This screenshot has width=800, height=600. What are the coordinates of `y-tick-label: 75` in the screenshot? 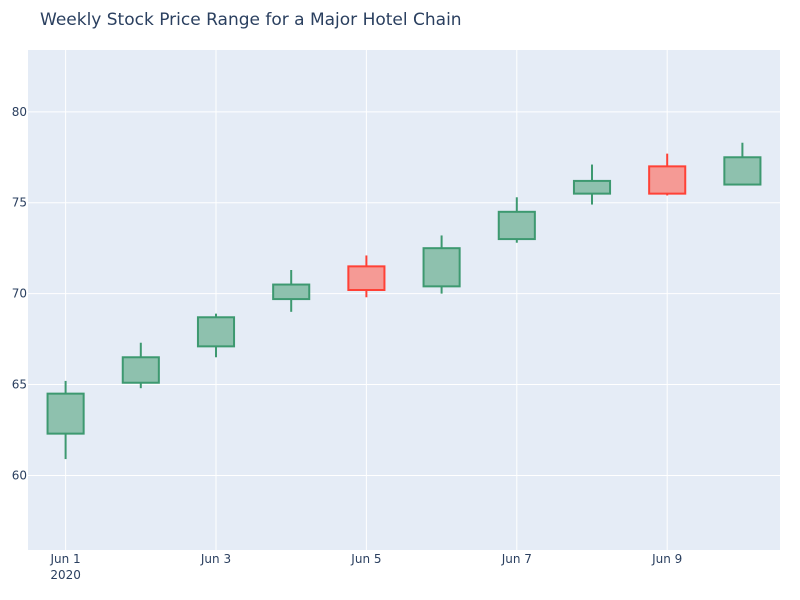 It's located at (19, 203).